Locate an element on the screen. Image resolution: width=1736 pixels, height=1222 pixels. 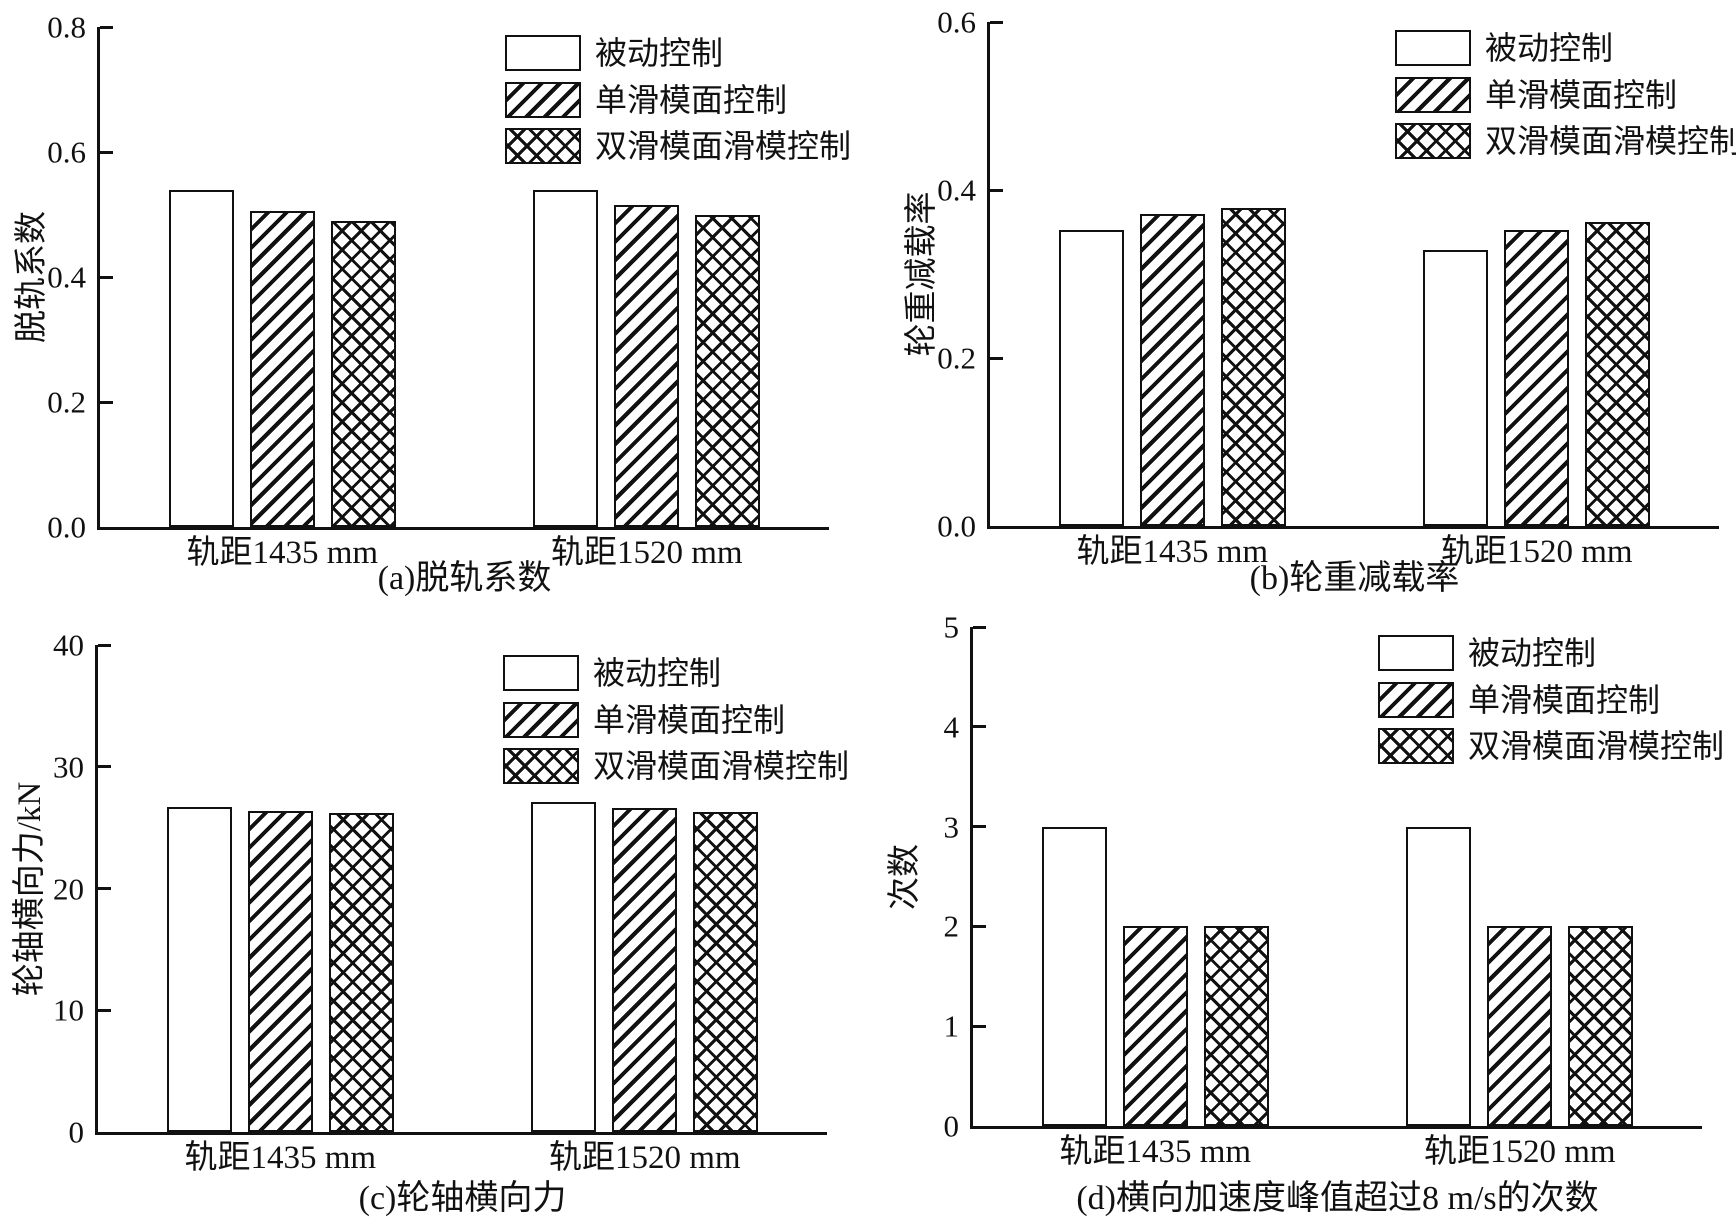
chart-caption: (c)轮轴横向力 is located at coordinates (462, 1198).